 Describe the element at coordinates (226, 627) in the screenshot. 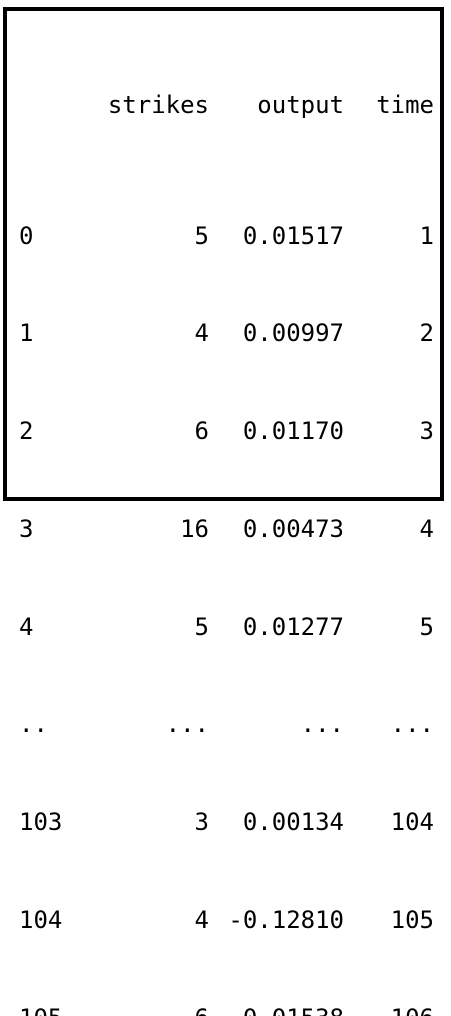

I see `table-row: 4 5 0.01277 5` at that location.